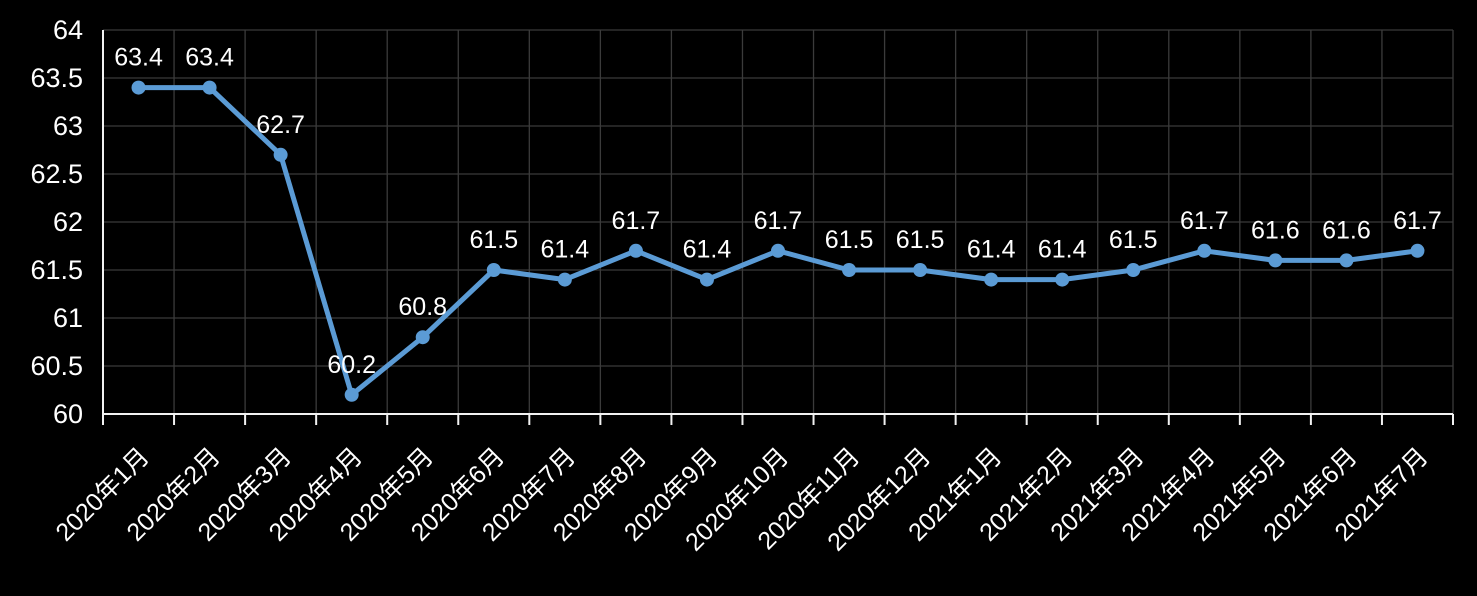 The height and width of the screenshot is (596, 1477). I want to click on y-axis-tick-label: 63, so click(68, 126).